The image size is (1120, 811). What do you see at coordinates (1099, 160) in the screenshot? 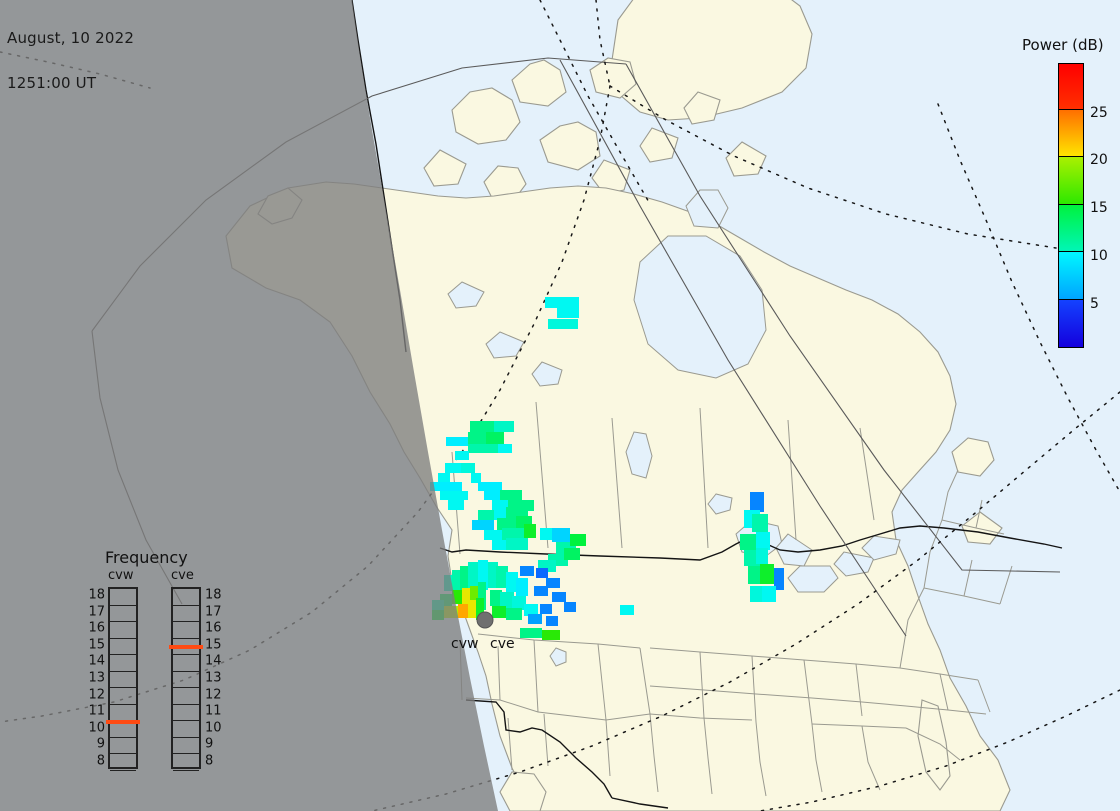
I see `colorbar-tick-20: 20` at bounding box center [1099, 160].